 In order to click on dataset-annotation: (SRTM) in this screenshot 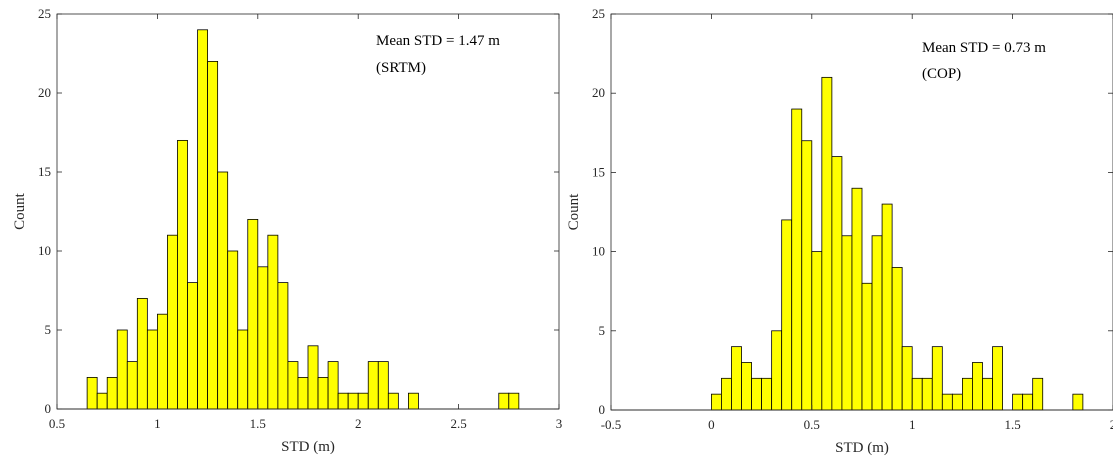, I will do `click(401, 68)`.